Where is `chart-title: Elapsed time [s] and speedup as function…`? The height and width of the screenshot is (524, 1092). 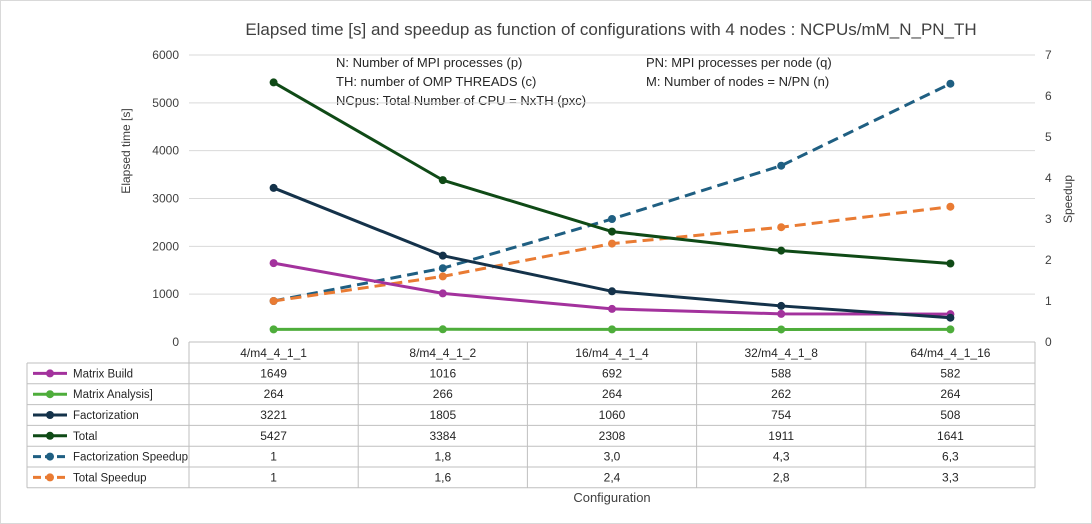 chart-title: Elapsed time [s] and speedup as function… is located at coordinates (610, 29).